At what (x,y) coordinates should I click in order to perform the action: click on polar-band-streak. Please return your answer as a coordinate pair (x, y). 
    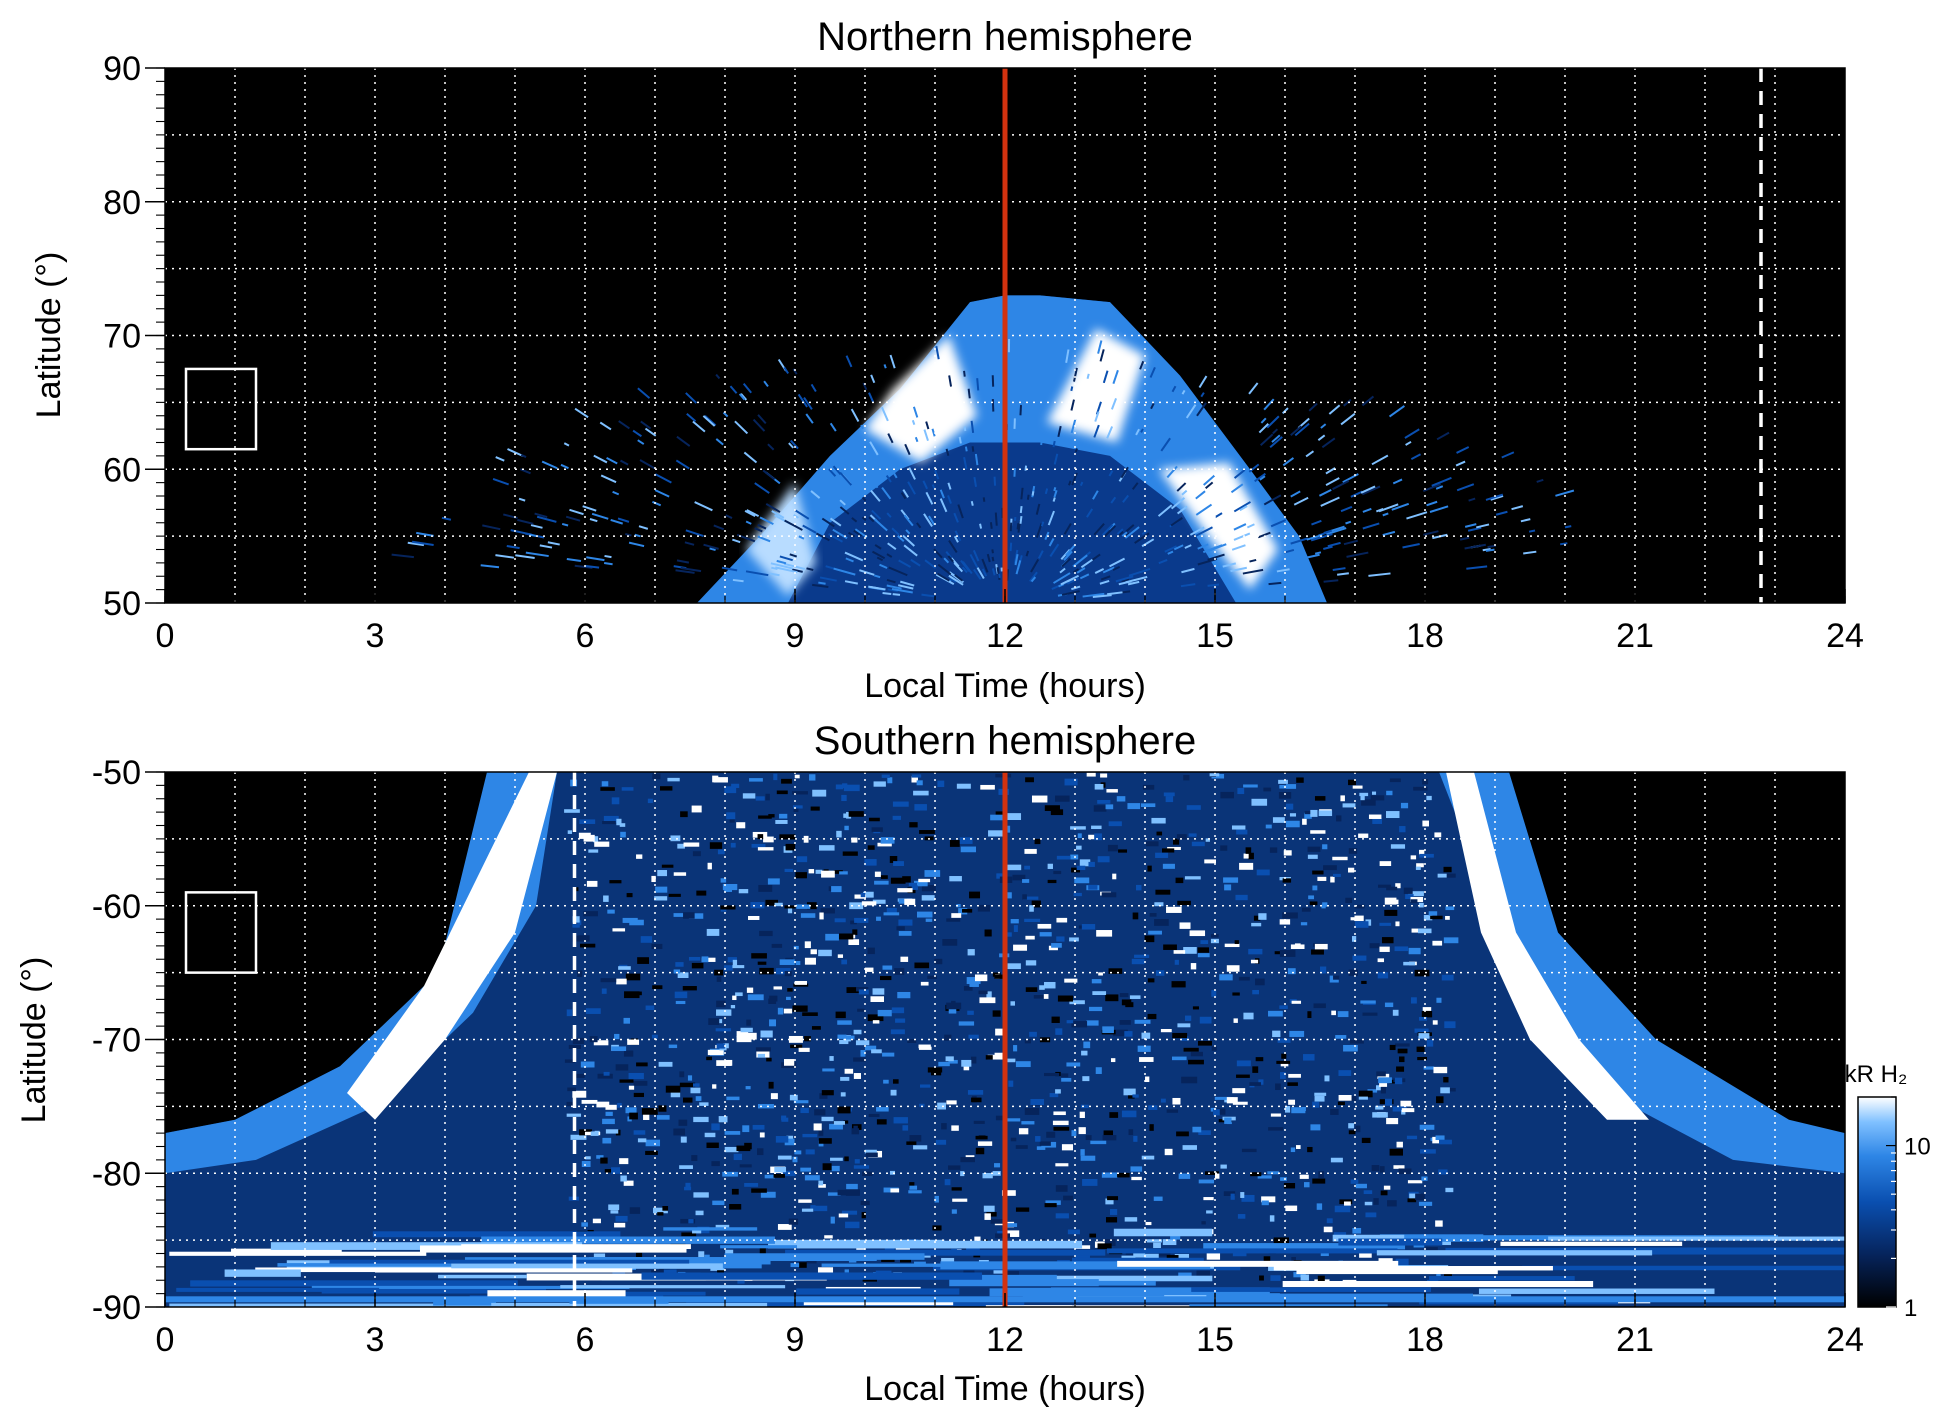
    Looking at the image, I should click on (1304, 1246).